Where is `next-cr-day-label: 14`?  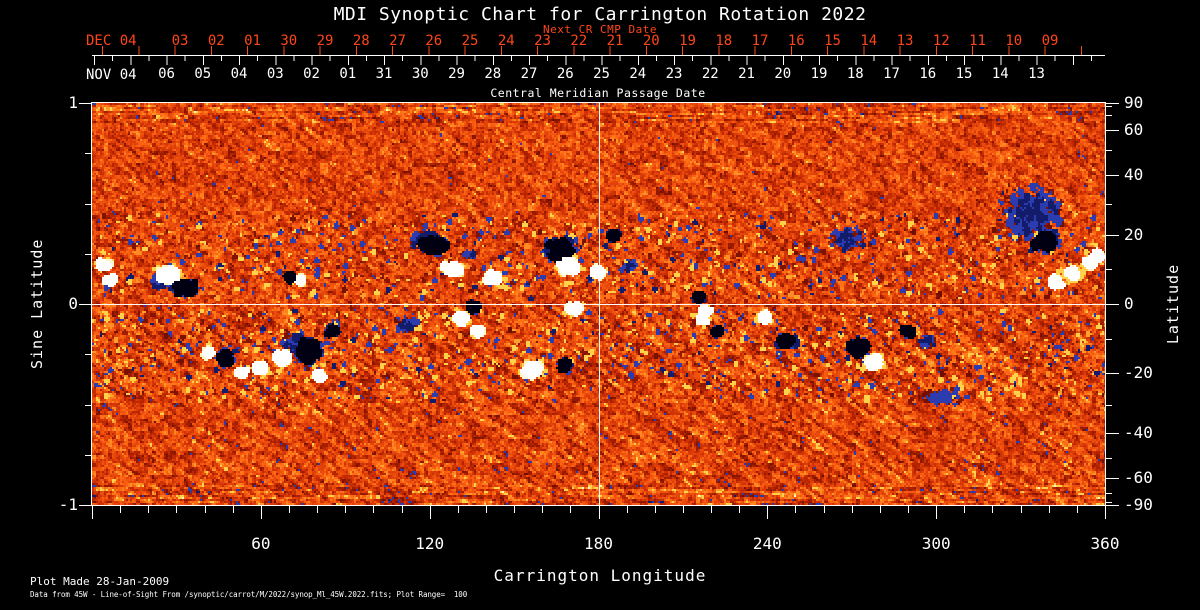 next-cr-day-label: 14 is located at coordinates (869, 41).